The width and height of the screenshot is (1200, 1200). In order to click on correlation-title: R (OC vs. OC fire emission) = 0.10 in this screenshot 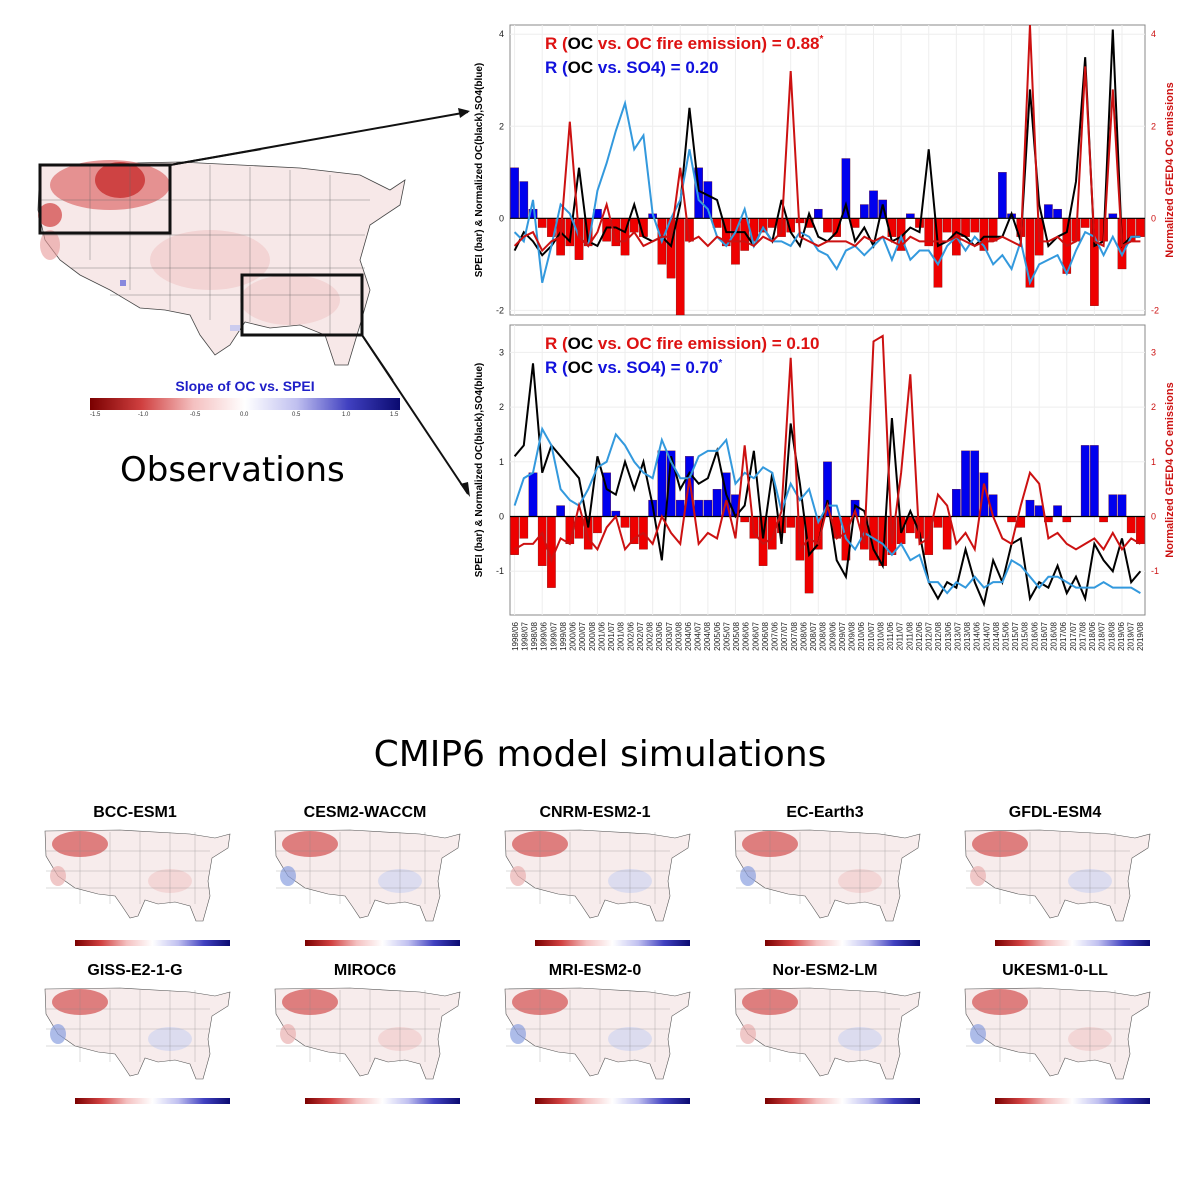, I will do `click(682, 343)`.